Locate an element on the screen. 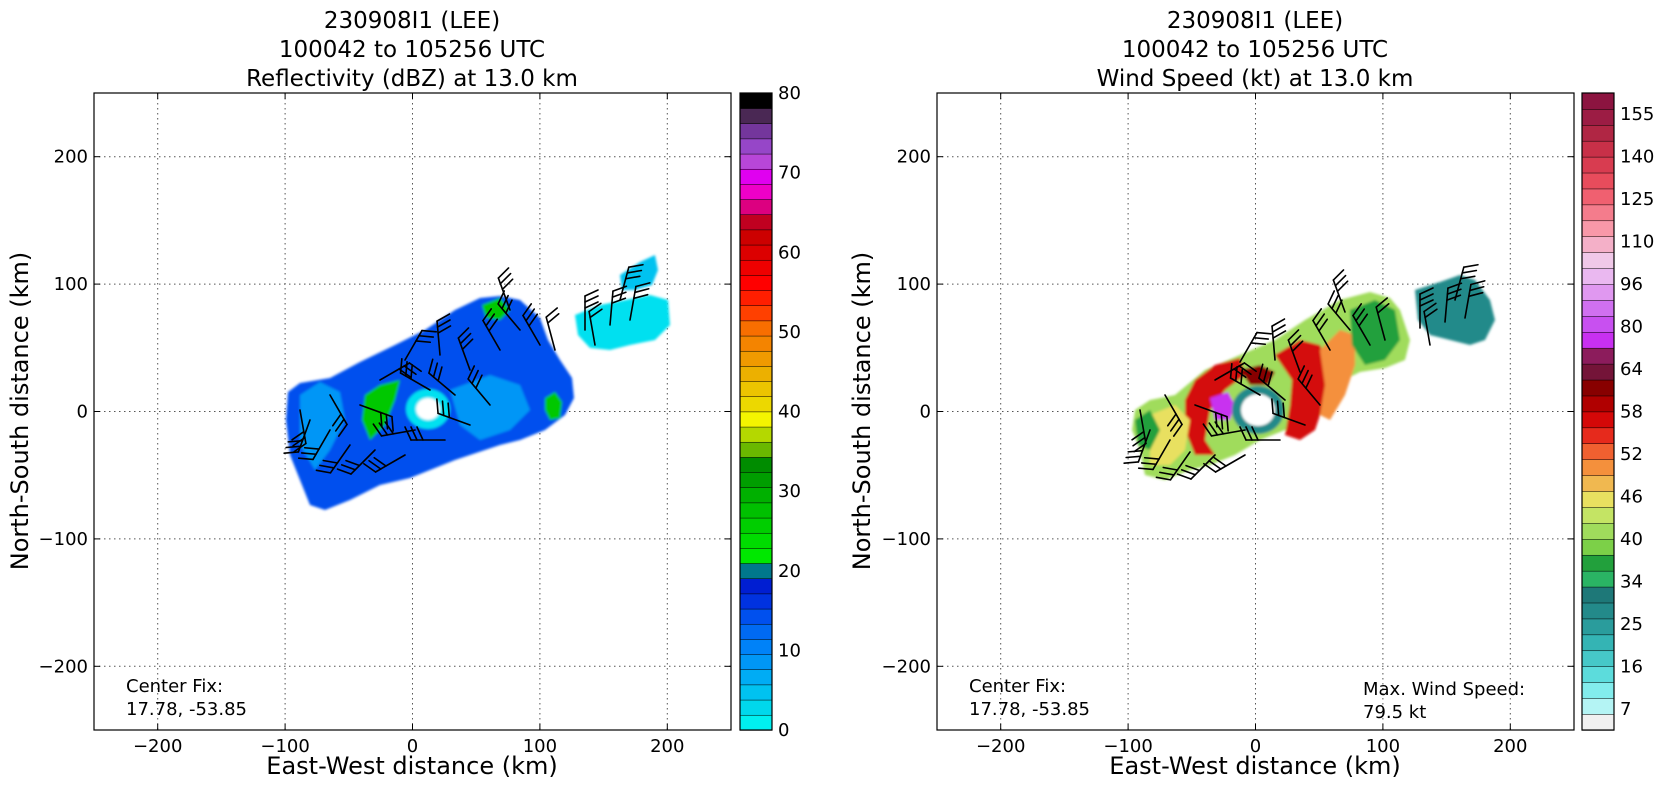 The height and width of the screenshot is (787, 1655). max-wind-speed-value: 79.5 kt is located at coordinates (1394, 712).